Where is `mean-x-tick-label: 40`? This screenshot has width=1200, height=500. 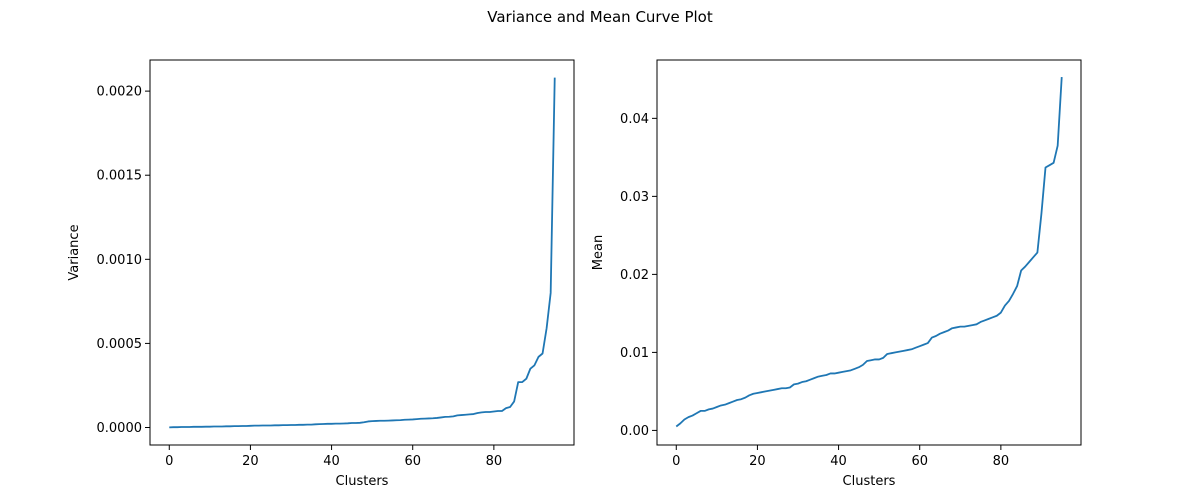 mean-x-tick-label: 40 is located at coordinates (838, 461).